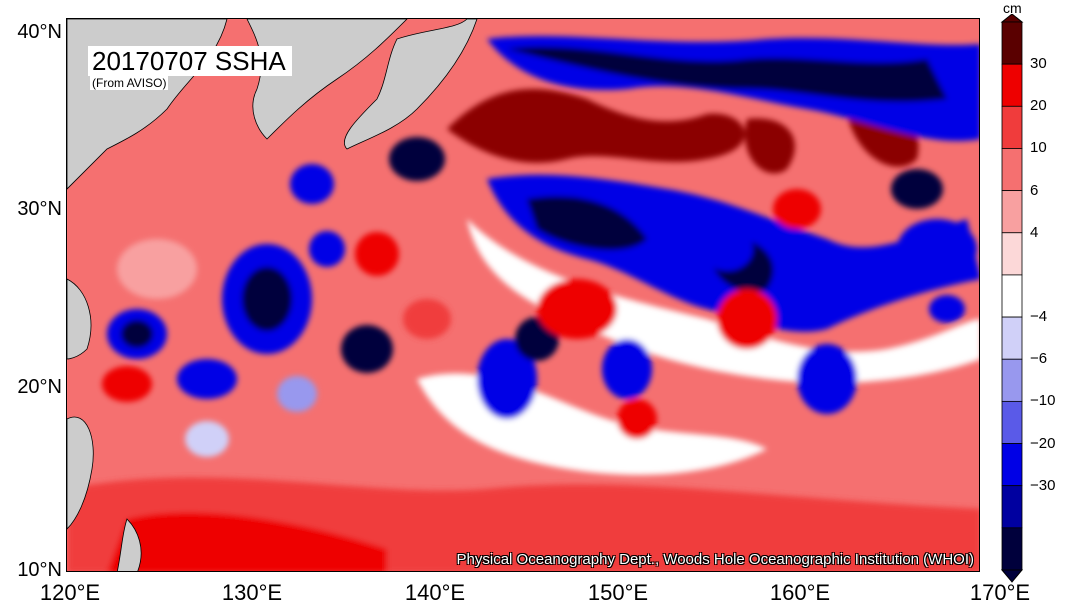 The image size is (1072, 606). What do you see at coordinates (190, 61) in the screenshot?
I see `map-title: 20170707 SSHA` at bounding box center [190, 61].